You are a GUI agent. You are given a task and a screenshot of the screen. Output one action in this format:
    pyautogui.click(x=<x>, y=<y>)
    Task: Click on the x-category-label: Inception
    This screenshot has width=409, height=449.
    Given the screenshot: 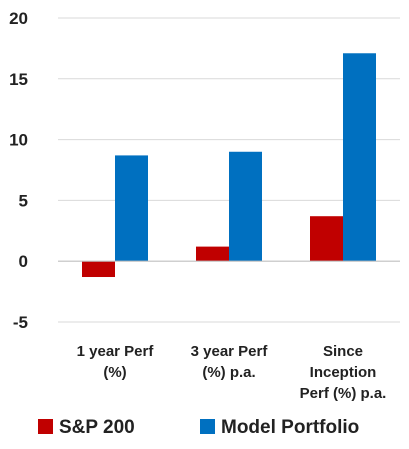 What is the action you would take?
    pyautogui.click(x=343, y=372)
    